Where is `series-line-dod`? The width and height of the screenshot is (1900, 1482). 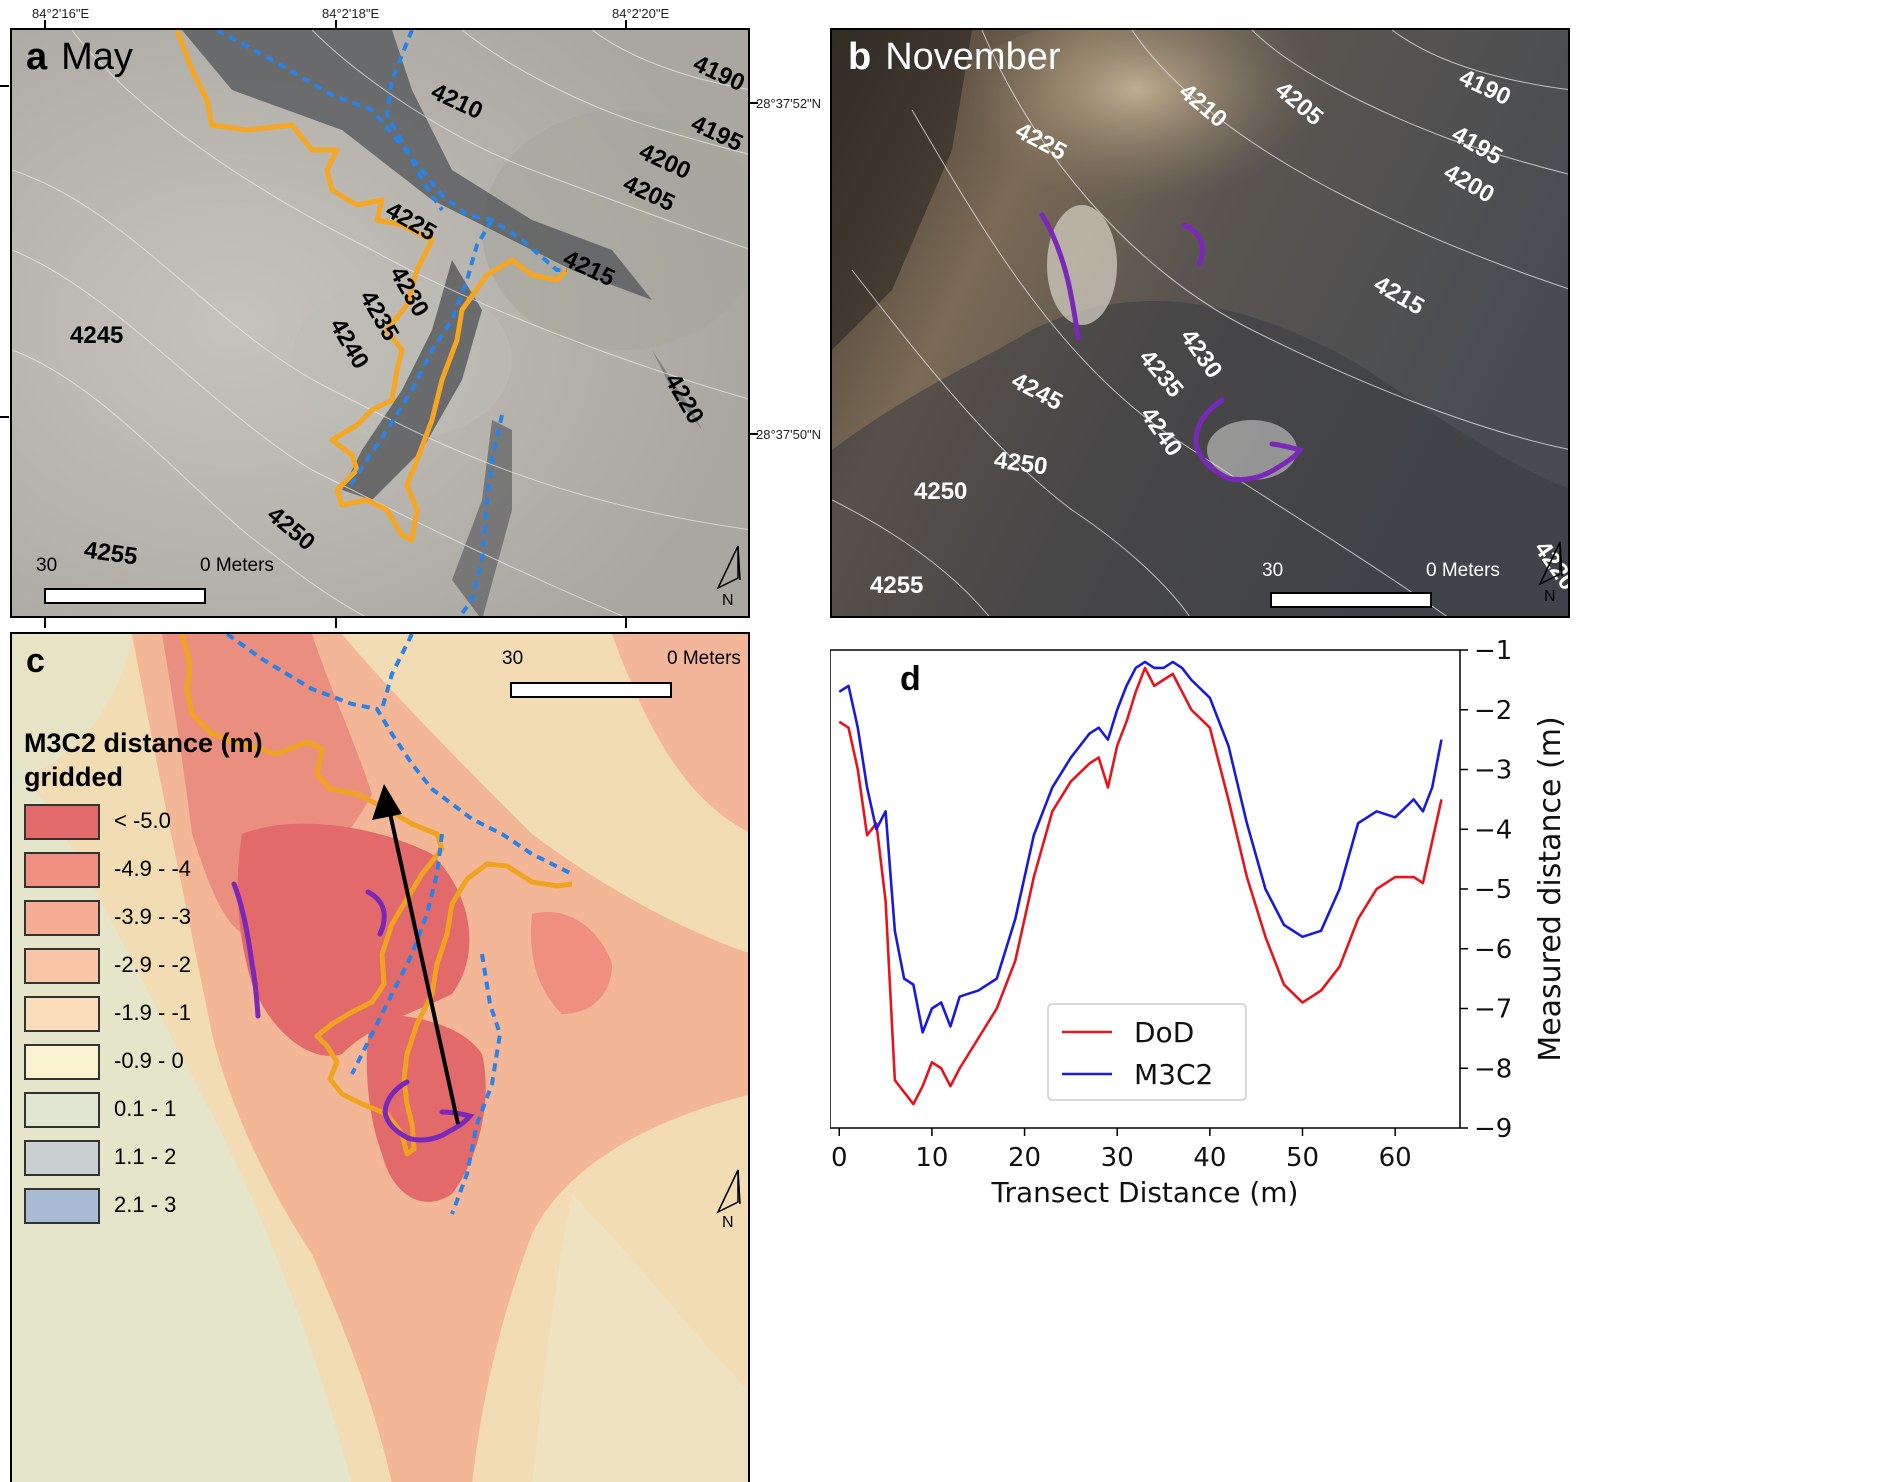 series-line-dod is located at coordinates (1140, 886).